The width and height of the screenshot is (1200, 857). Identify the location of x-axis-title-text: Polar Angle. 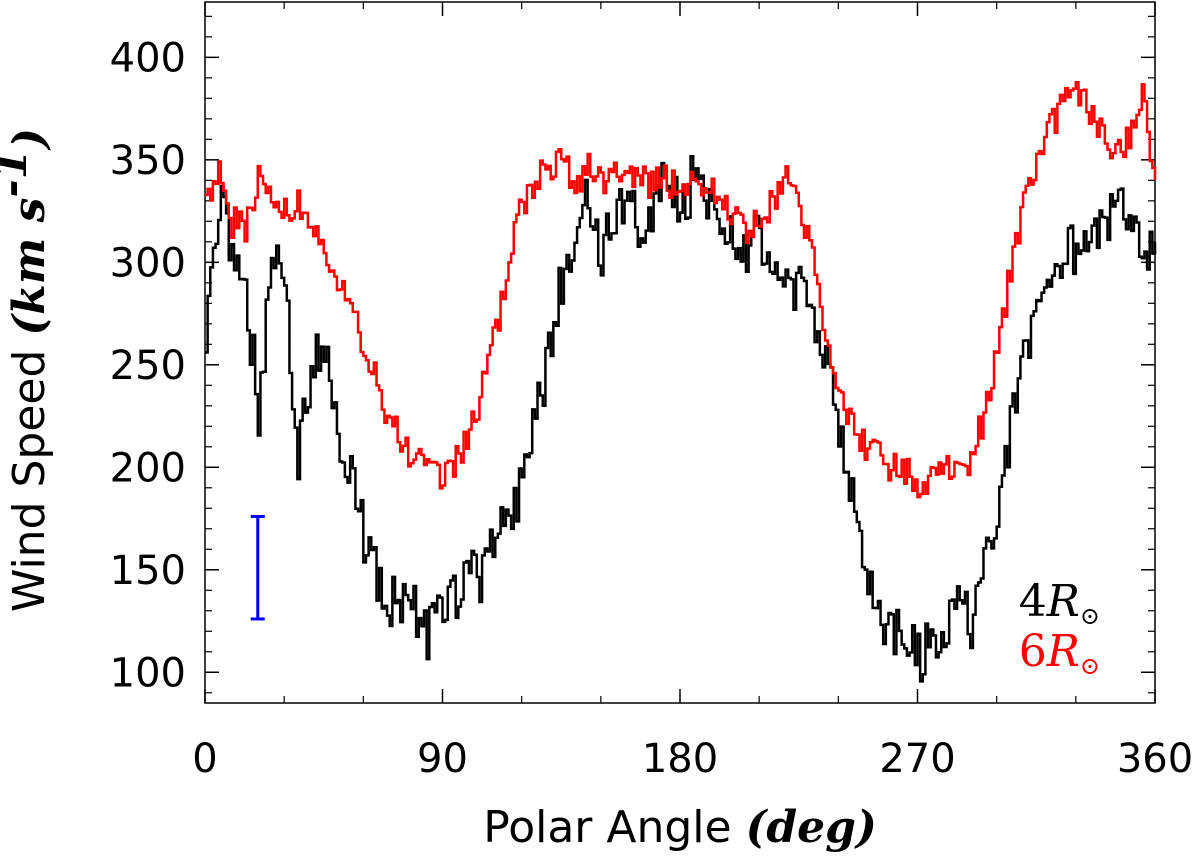
(614, 827).